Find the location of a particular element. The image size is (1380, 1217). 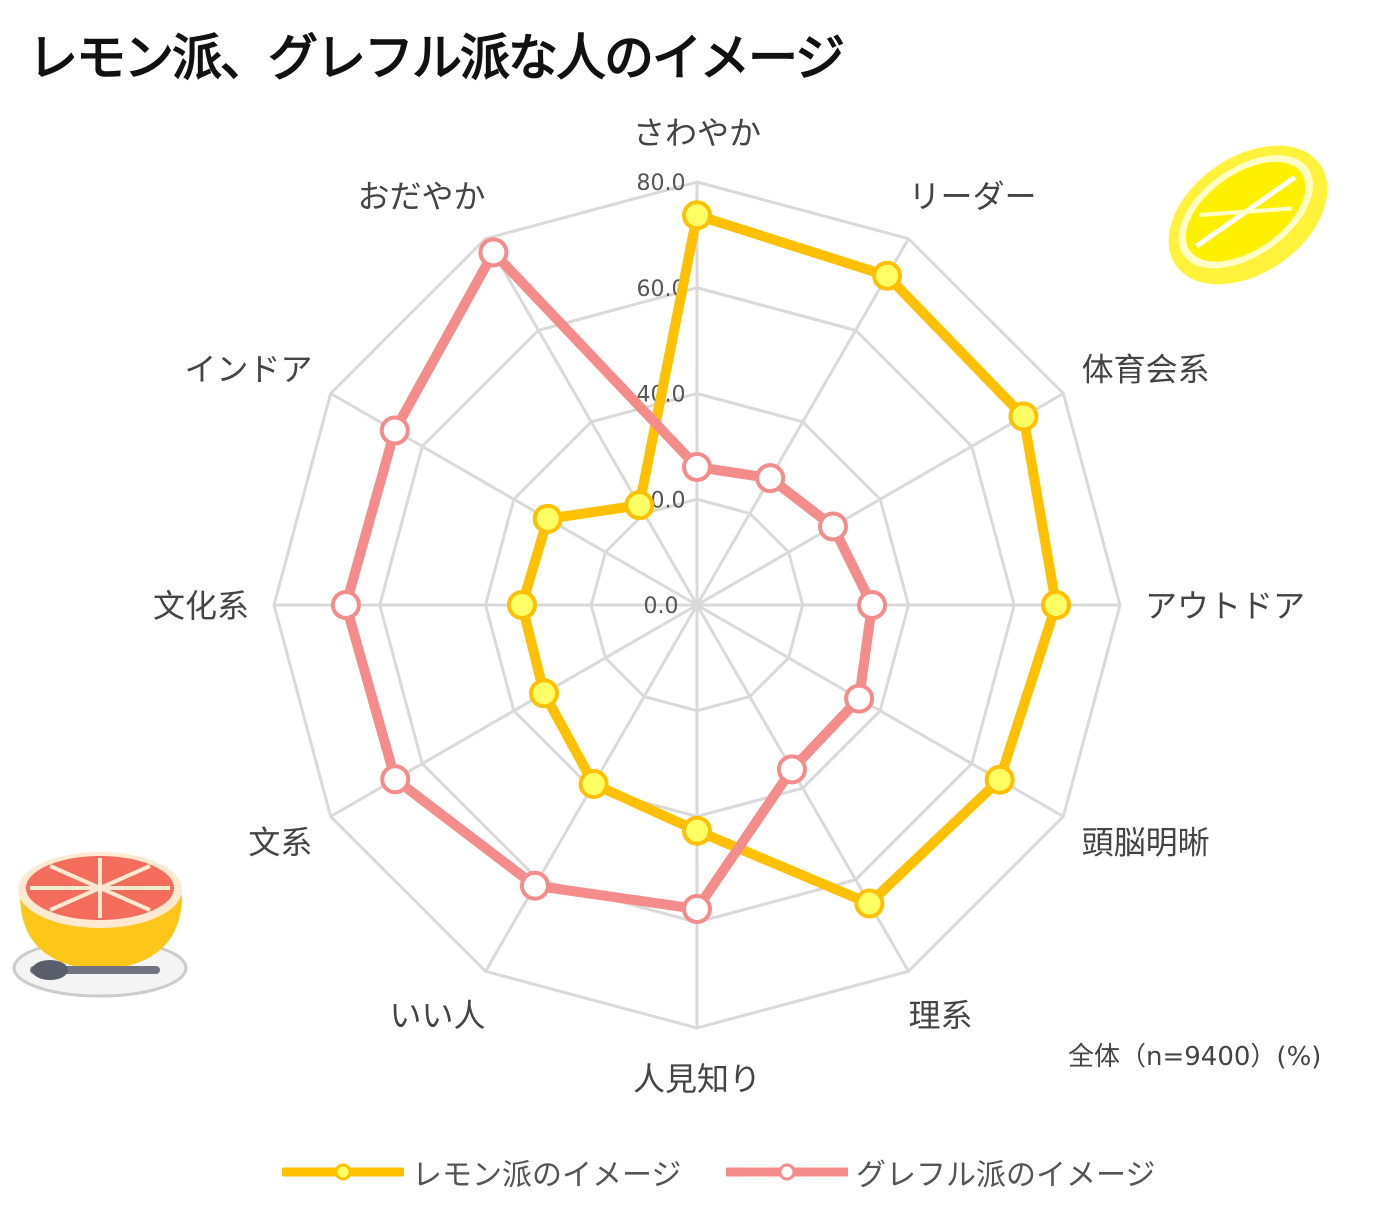

category-label: 人見知り is located at coordinates (697, 1079).